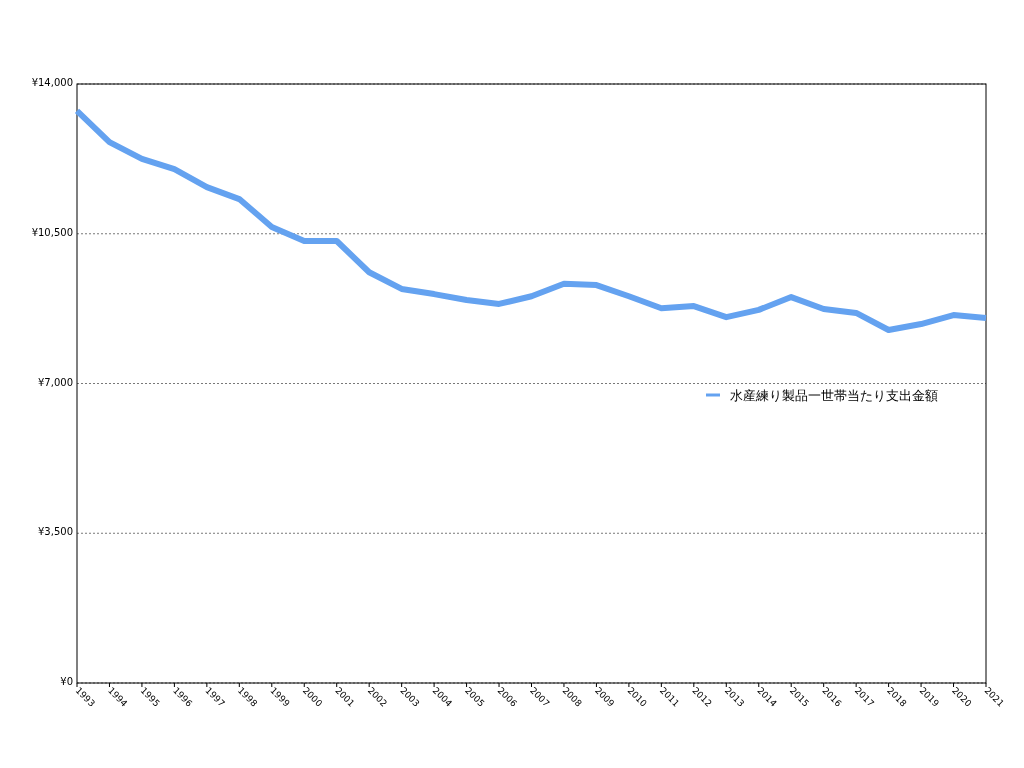 This screenshot has height=768, width=1024. What do you see at coordinates (55, 532) in the screenshot?
I see `y-tick-label: ¥3,500` at bounding box center [55, 532].